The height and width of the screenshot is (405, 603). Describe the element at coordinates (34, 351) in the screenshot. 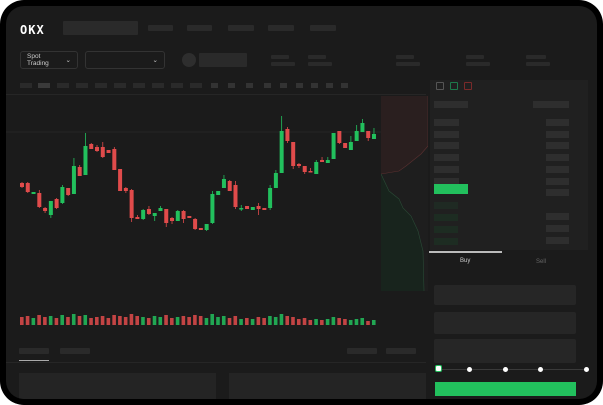

I see `tab-open-orders` at that location.